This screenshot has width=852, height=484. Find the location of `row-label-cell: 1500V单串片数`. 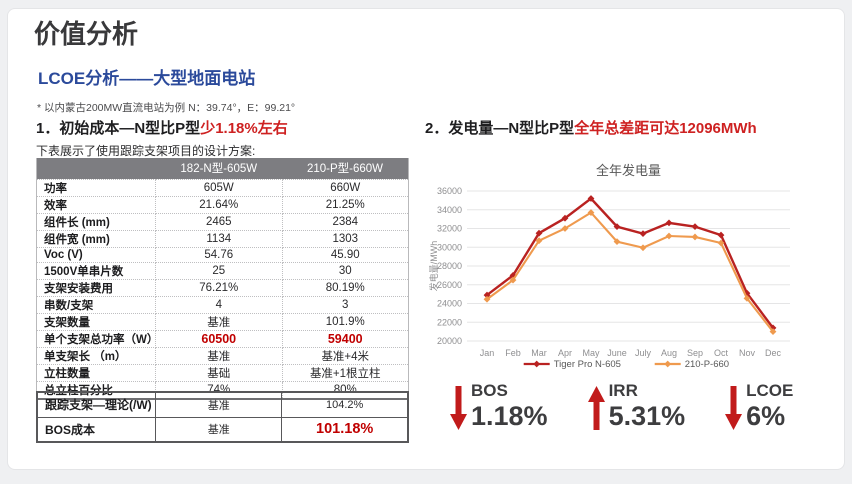

row-label-cell: 1500V单串片数 is located at coordinates (96, 271).